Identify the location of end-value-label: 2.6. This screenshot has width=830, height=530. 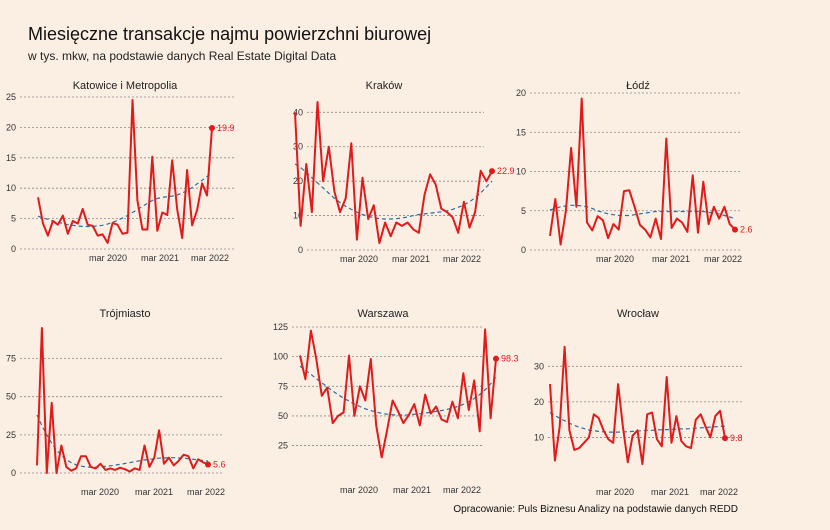
(746, 230).